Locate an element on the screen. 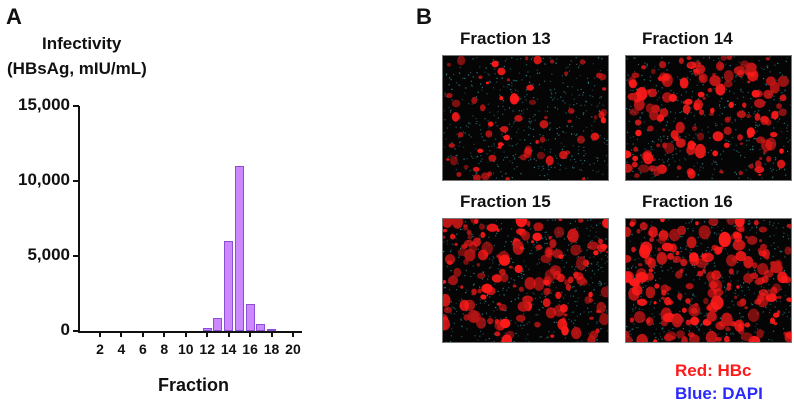  legend-red-hbc: Red: HBc is located at coordinates (713, 370).